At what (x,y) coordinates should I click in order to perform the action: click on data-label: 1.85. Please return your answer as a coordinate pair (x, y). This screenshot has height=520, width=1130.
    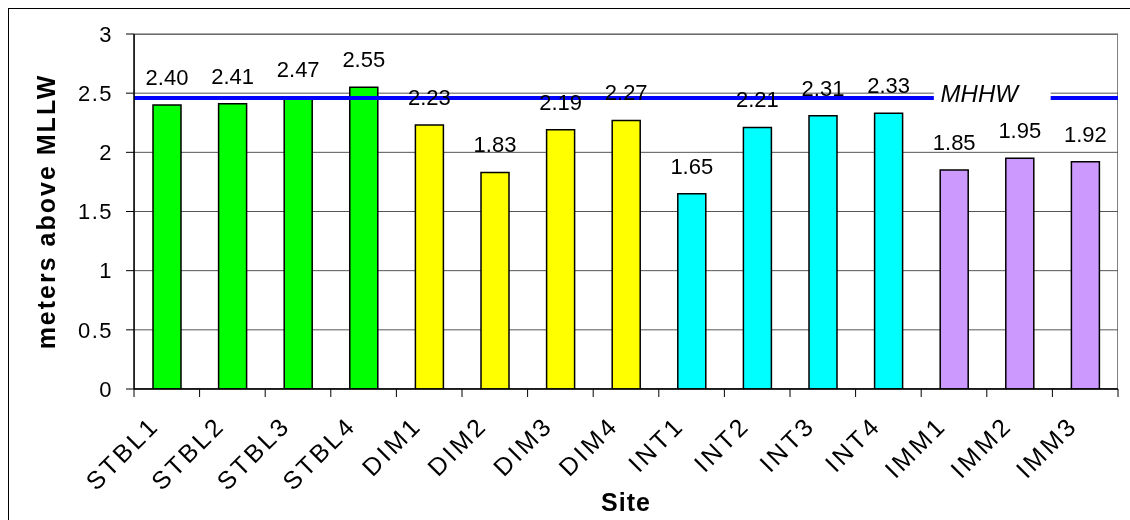
    Looking at the image, I should click on (954, 143).